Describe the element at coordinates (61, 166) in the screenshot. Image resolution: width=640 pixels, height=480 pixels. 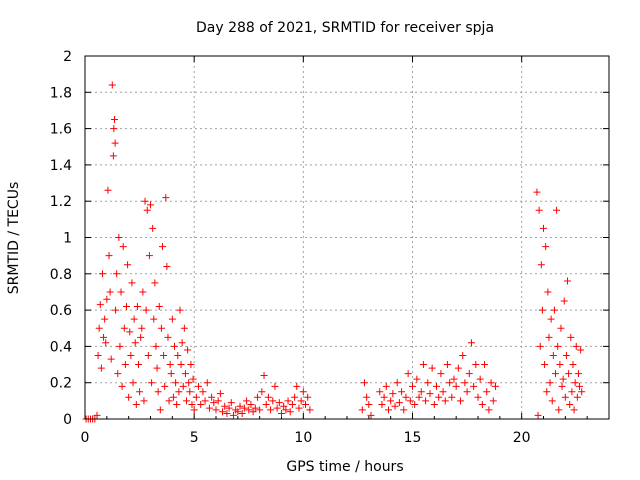
I see `y-tick-label: 1.4` at that location.